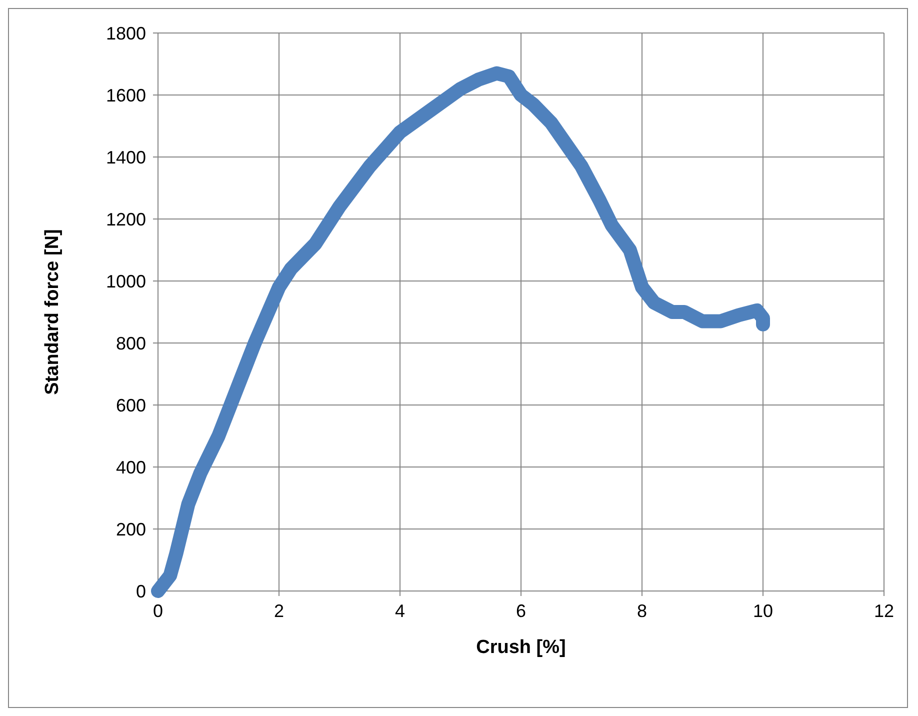 Image resolution: width=918 pixels, height=716 pixels. I want to click on y-tick-label: 200, so click(131, 529).